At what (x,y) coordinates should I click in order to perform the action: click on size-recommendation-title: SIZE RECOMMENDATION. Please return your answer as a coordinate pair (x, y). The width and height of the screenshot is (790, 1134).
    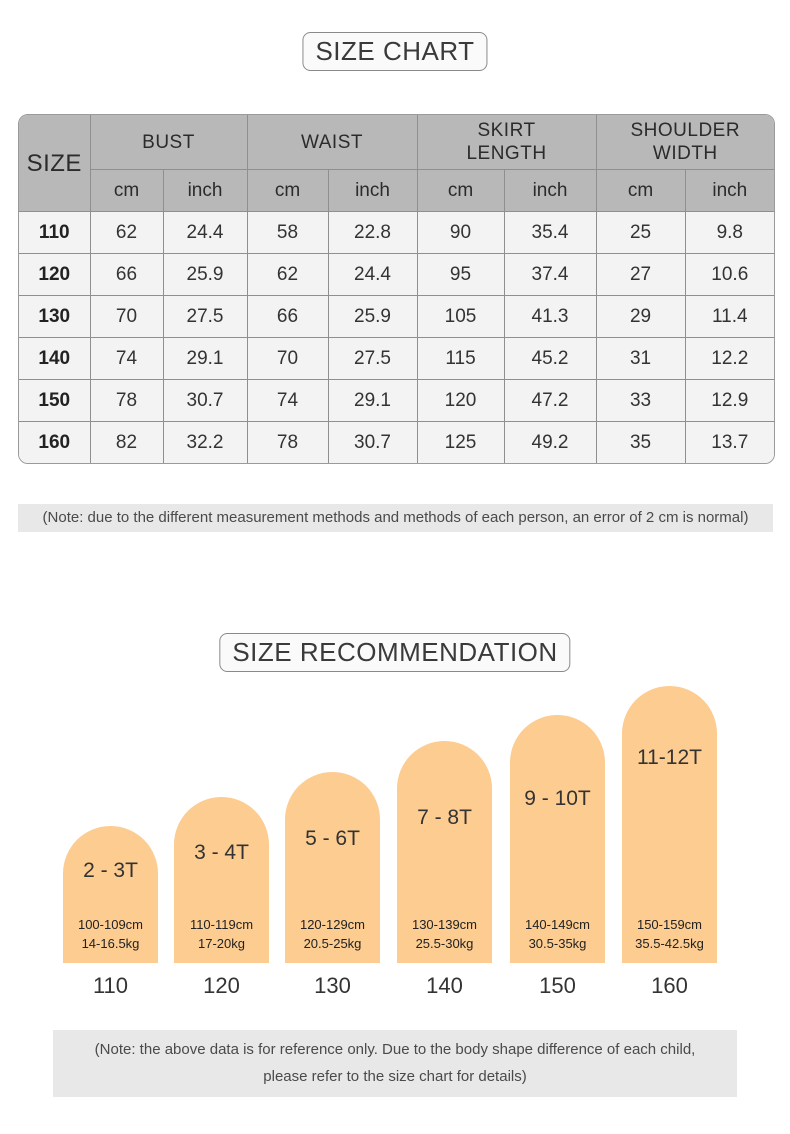
    Looking at the image, I should click on (395, 652).